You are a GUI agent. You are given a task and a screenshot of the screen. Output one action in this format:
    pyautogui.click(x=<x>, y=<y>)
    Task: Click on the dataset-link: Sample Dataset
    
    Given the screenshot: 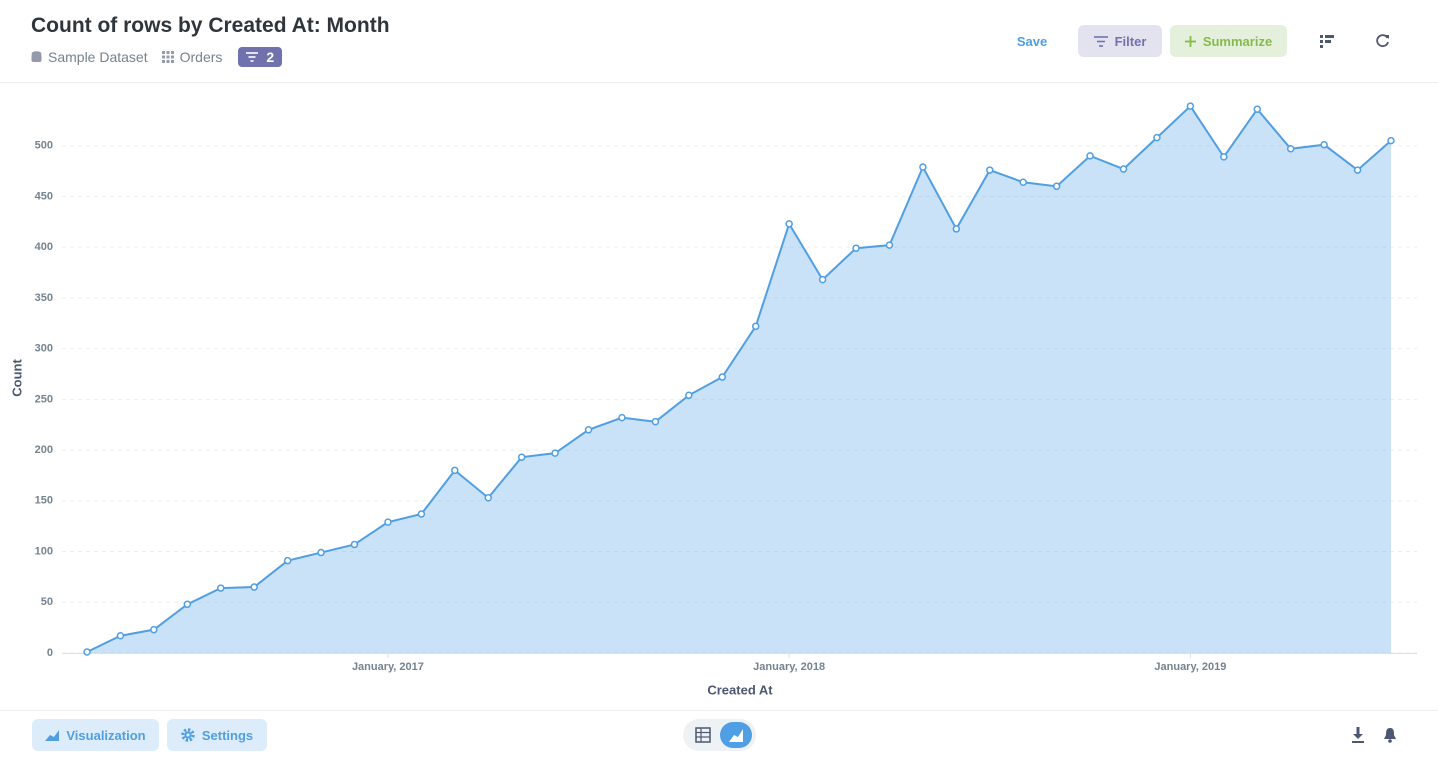 What is the action you would take?
    pyautogui.click(x=98, y=57)
    